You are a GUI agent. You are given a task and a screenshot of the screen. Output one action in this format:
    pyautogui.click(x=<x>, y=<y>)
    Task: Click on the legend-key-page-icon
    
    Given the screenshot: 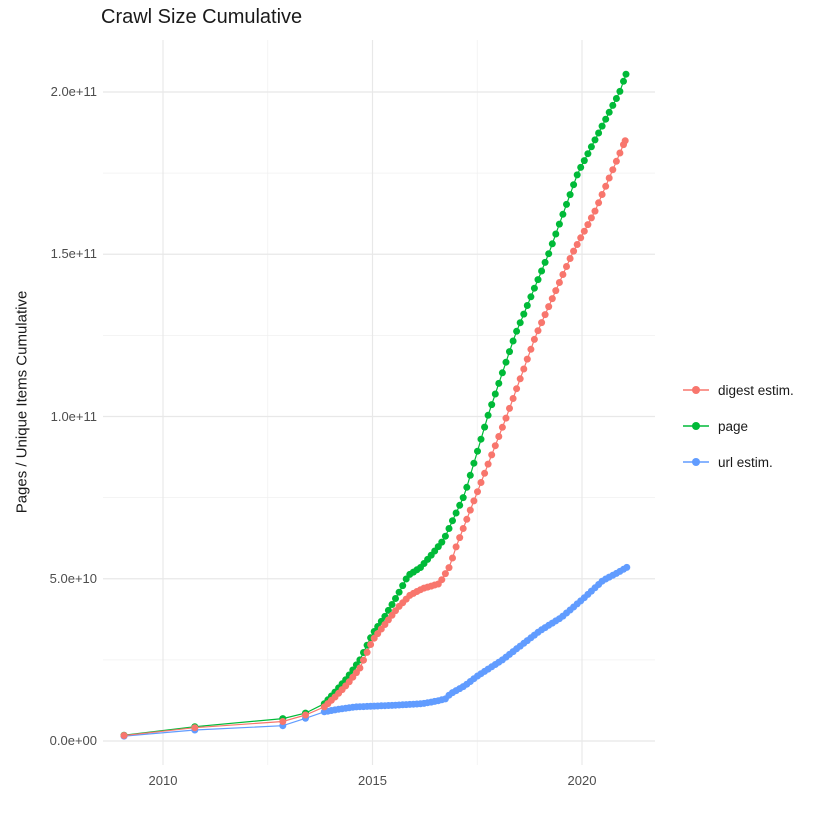 What is the action you would take?
    pyautogui.click(x=696, y=426)
    